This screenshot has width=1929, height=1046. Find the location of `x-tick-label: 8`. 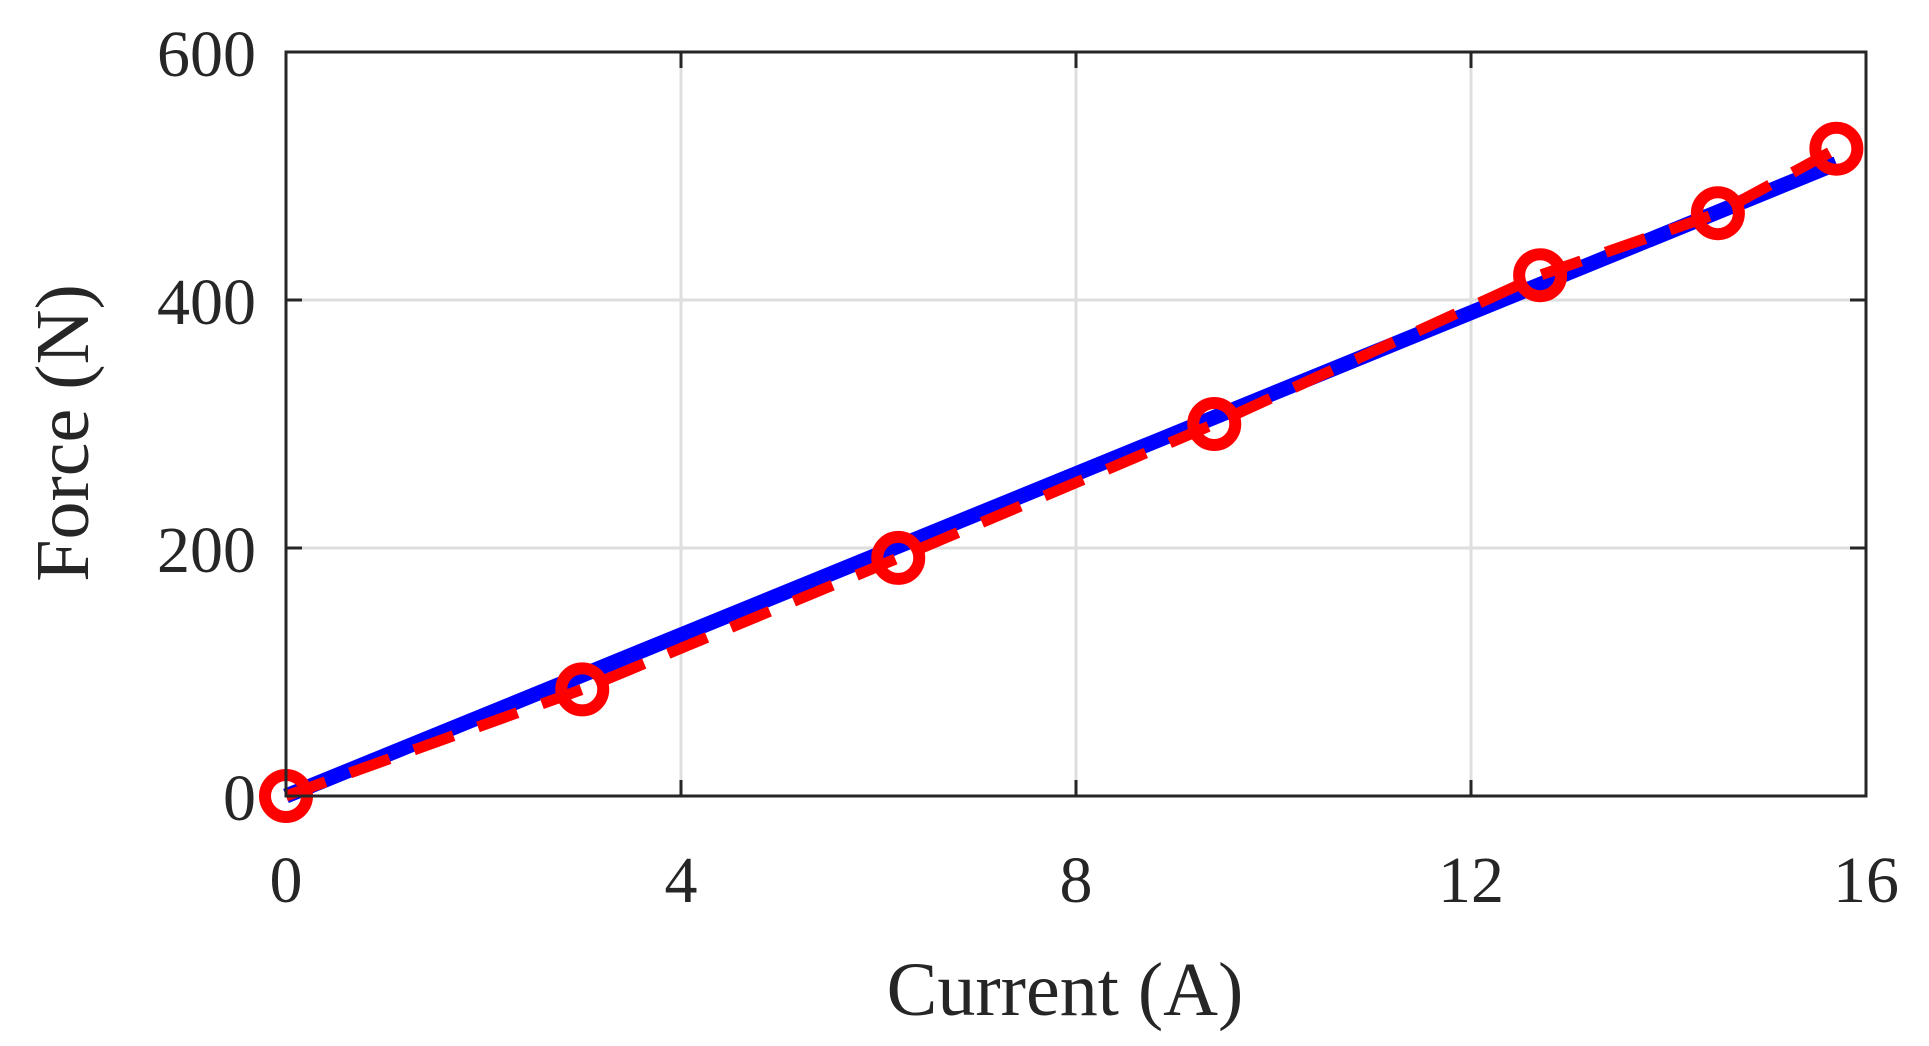

x-tick-label: 8 is located at coordinates (1076, 880).